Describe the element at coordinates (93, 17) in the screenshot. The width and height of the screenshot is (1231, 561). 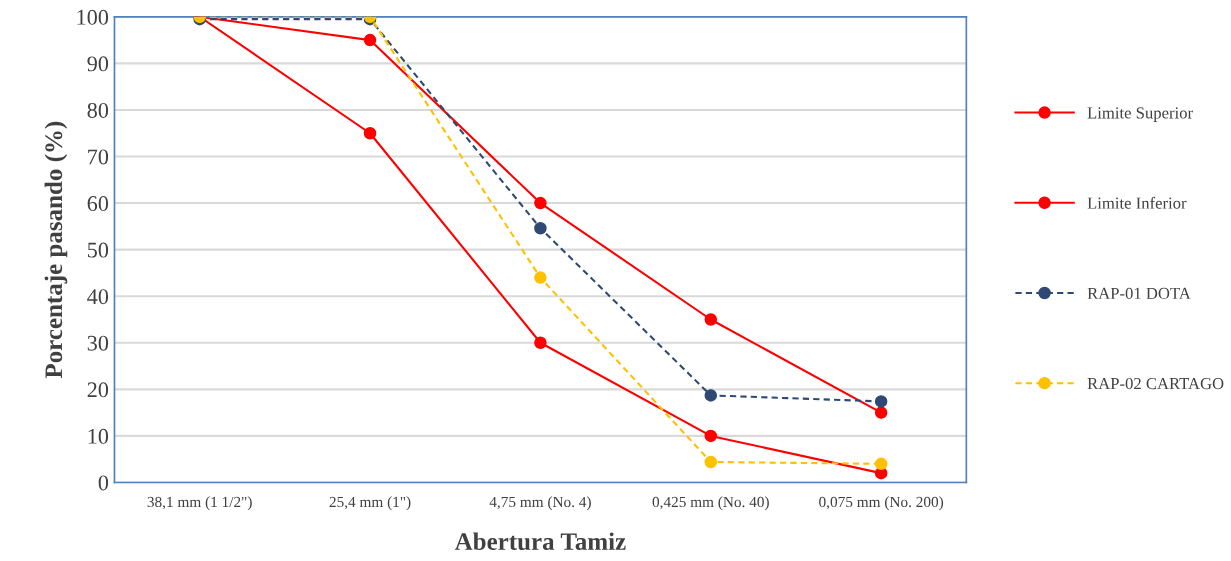
I see `y-tick-label: 100` at that location.